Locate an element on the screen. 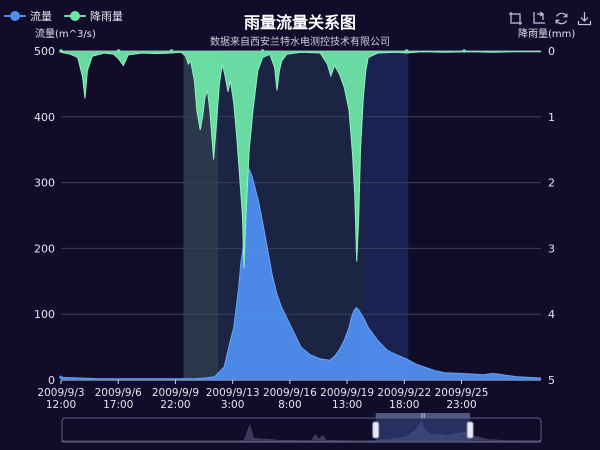 The width and height of the screenshot is (600, 450). datazoom-move-bar is located at coordinates (423, 415).